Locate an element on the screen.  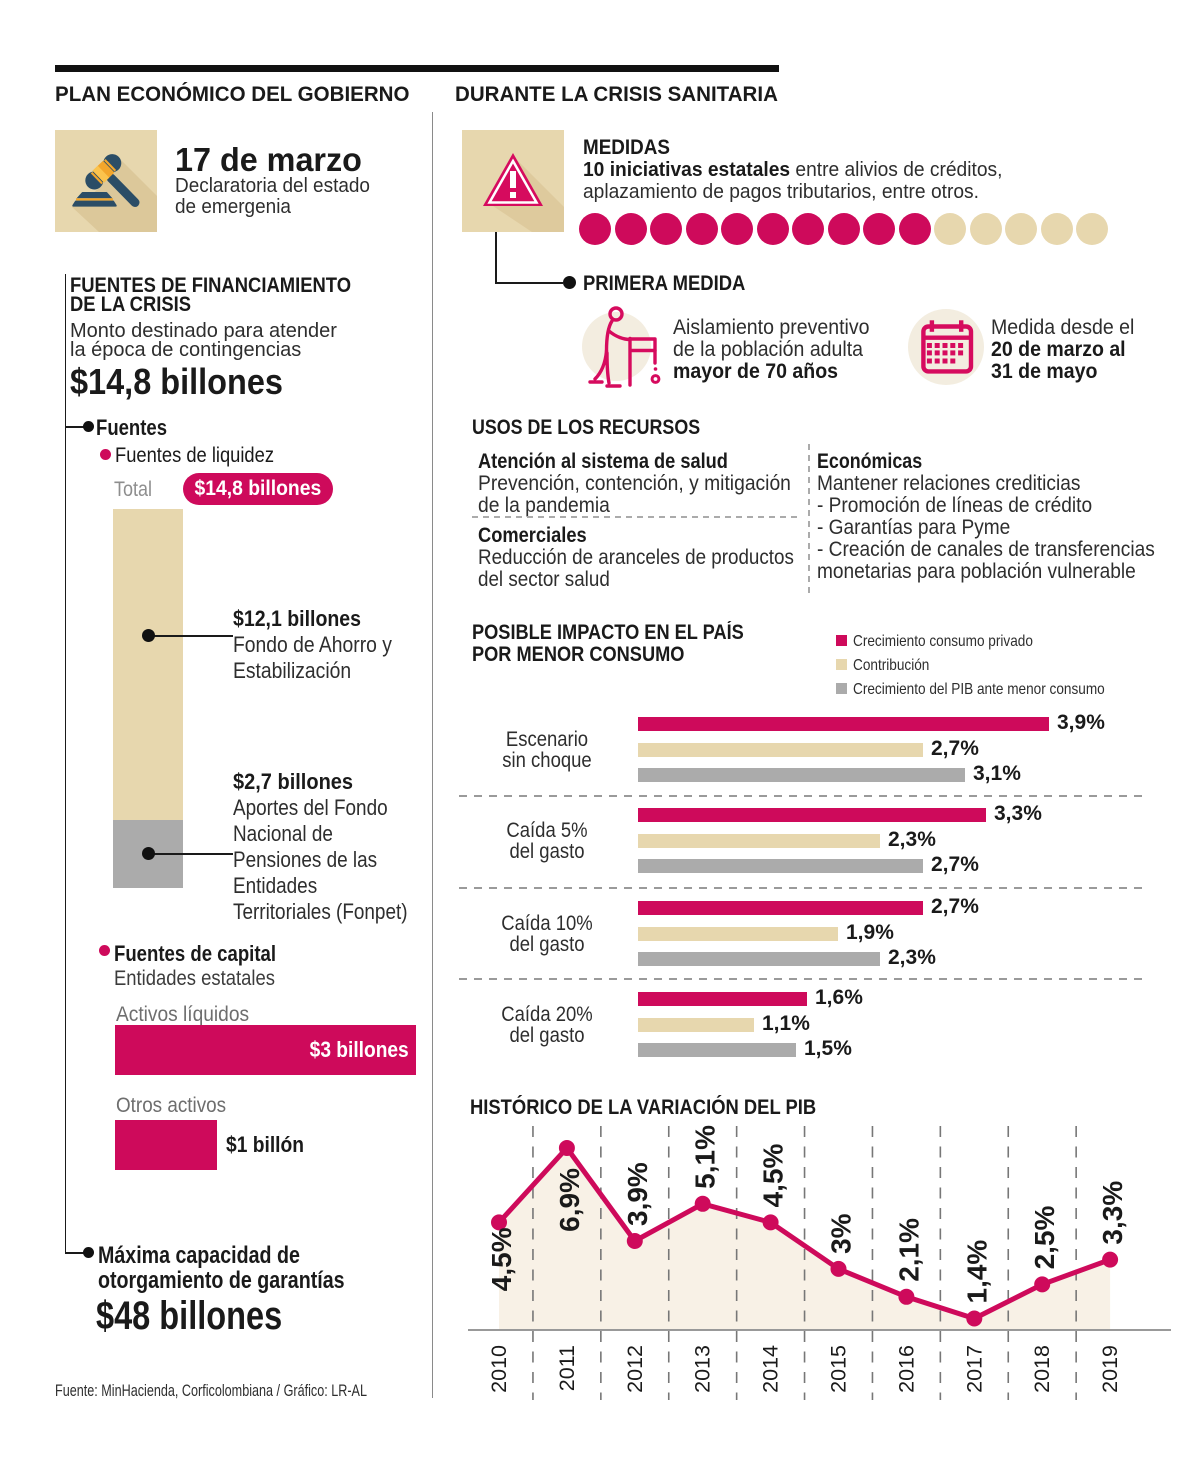
svg-text: 2013 is located at coordinates (703, 1369).